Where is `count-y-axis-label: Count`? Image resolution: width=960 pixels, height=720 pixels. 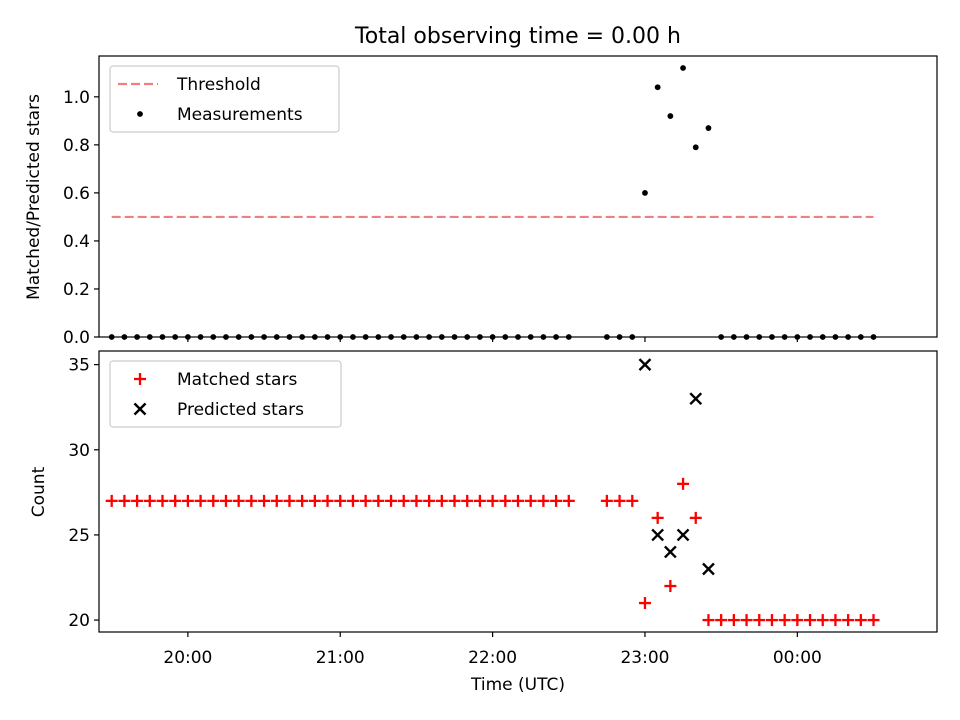
count-y-axis-label: Count is located at coordinates (39, 491).